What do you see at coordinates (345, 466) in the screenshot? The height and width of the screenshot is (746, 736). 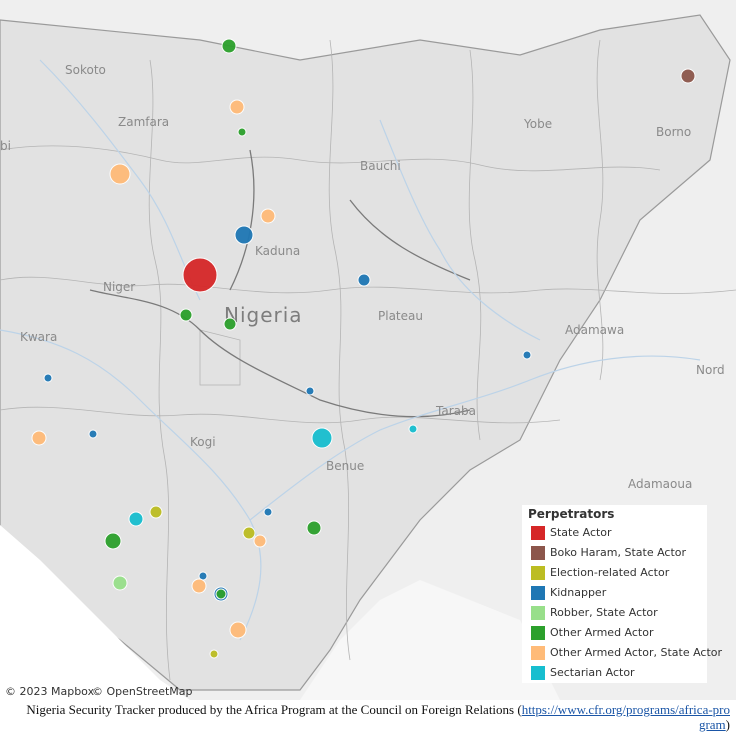 I see `place-label: Benue` at bounding box center [345, 466].